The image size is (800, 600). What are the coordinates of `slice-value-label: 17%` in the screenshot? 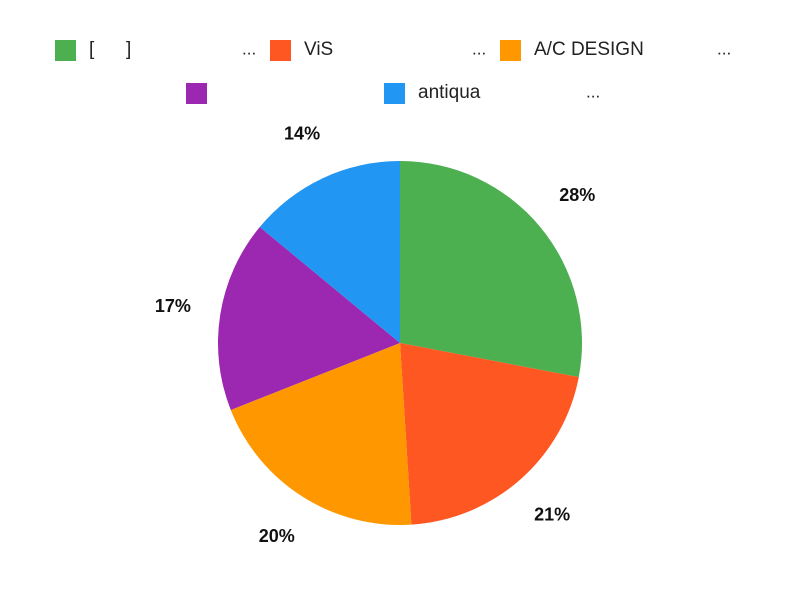 It's located at (173, 306).